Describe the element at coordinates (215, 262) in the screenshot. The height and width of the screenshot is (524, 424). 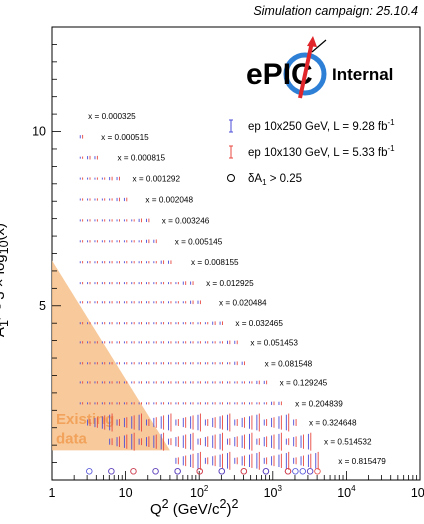
I see `bin-label: x = 0.008155` at that location.